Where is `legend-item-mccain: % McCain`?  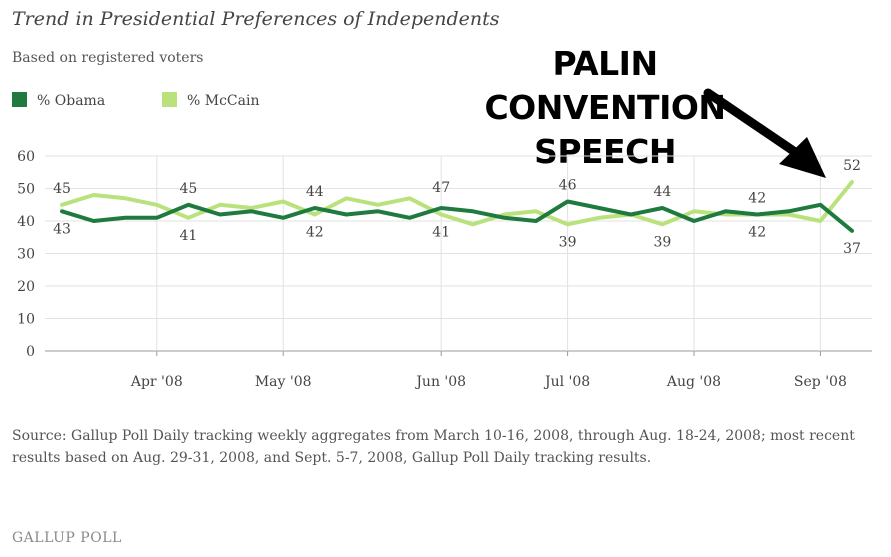 legend-item-mccain: % McCain is located at coordinates (210, 100).